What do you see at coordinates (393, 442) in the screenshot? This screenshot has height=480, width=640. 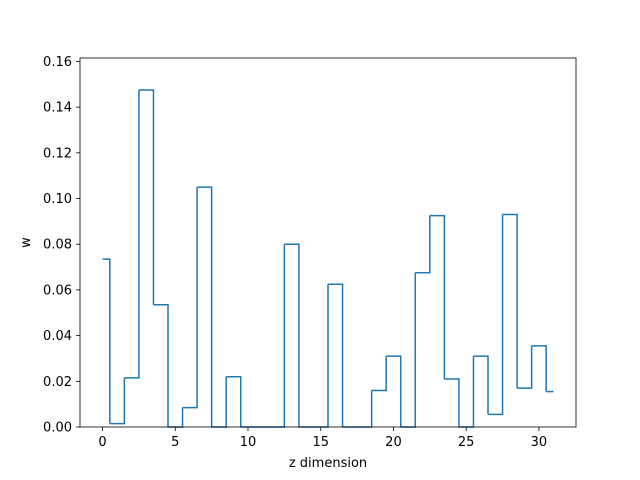 I see `x-tick-label: 20` at bounding box center [393, 442].